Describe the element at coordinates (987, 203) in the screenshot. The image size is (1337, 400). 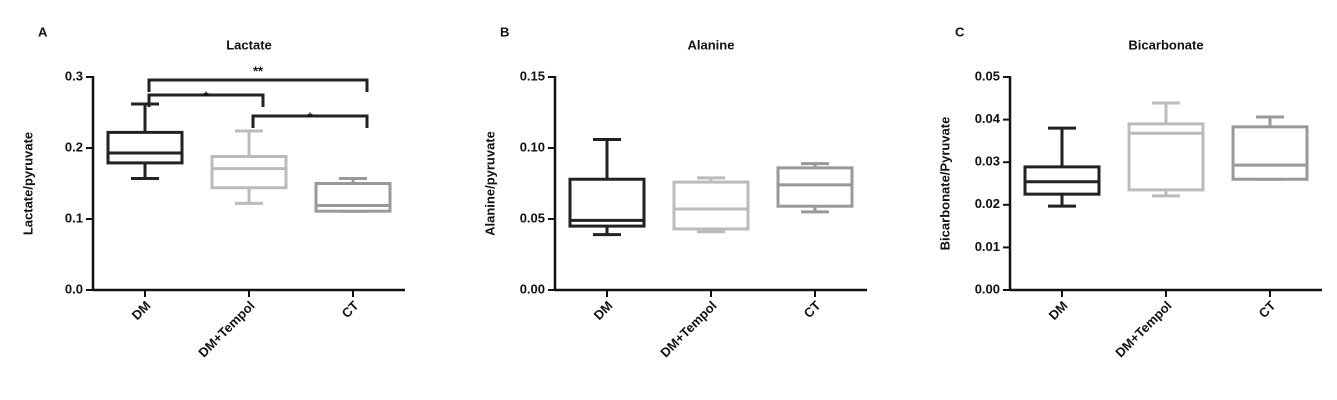
I see `y-tick-label: 0.02` at that location.